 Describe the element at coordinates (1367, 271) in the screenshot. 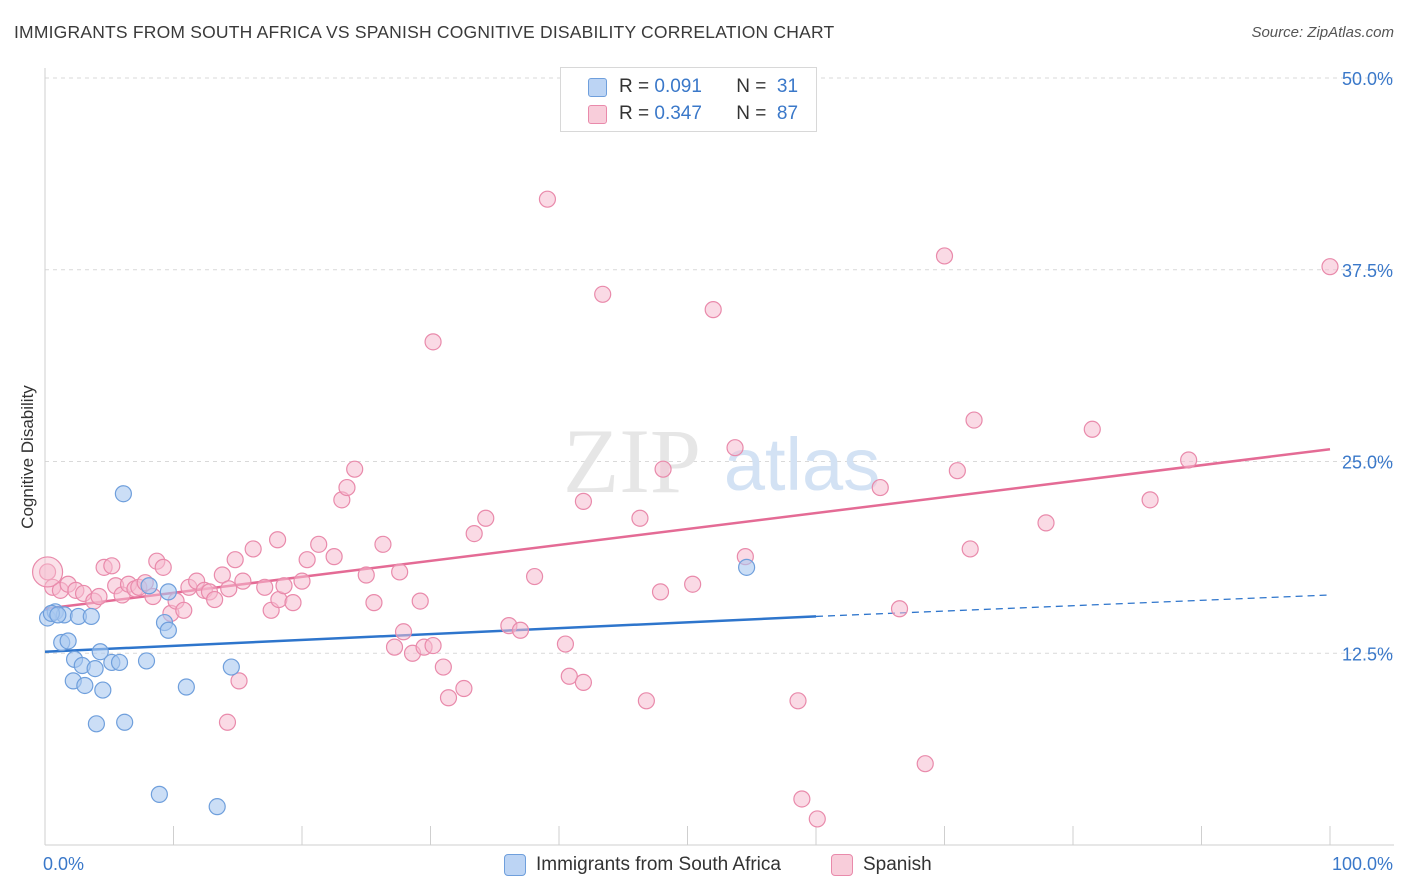

I see `y-tick-label: 37.5%` at that location.